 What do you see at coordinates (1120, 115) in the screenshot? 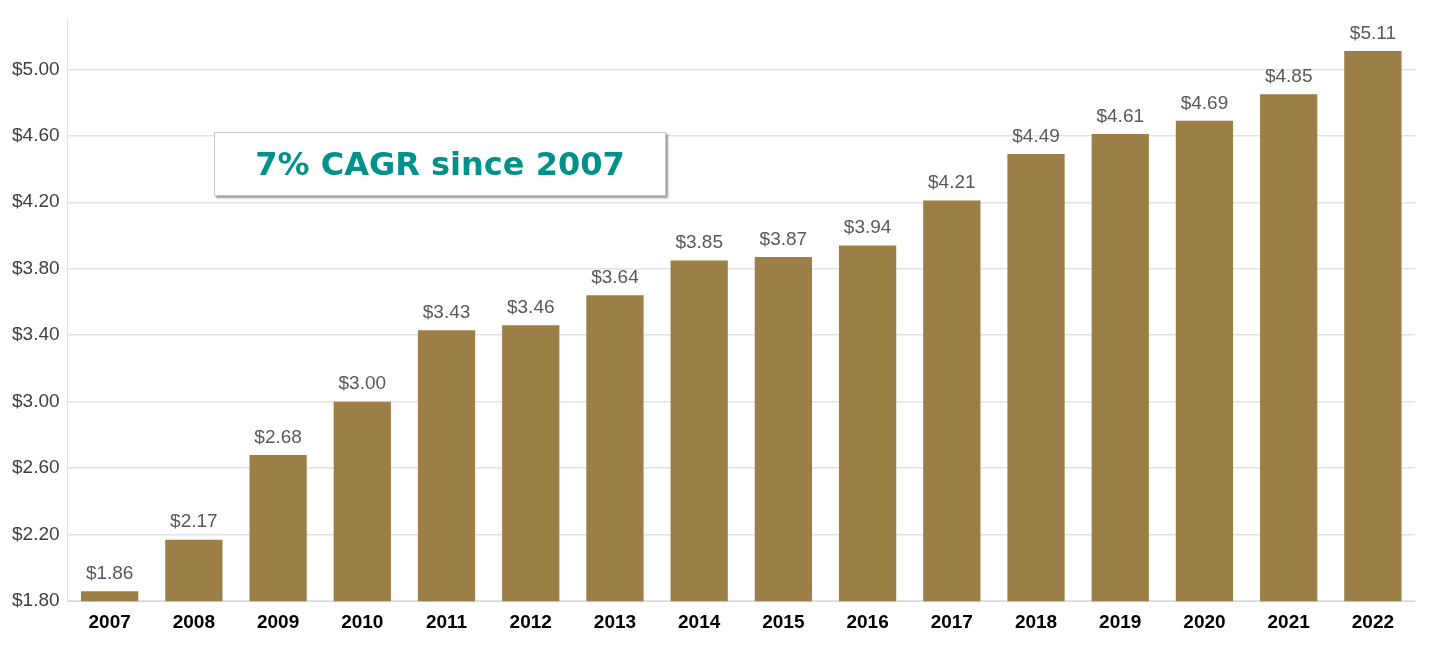
I see `data-label: $4.61` at bounding box center [1120, 115].